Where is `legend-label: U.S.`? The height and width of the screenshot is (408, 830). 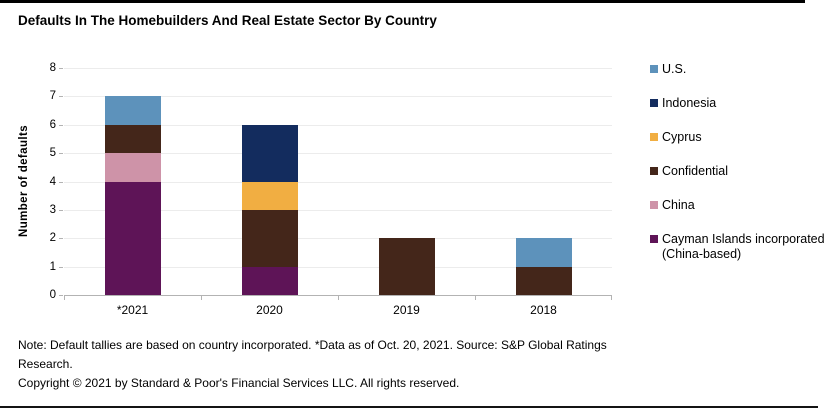 legend-label: U.S. is located at coordinates (674, 69).